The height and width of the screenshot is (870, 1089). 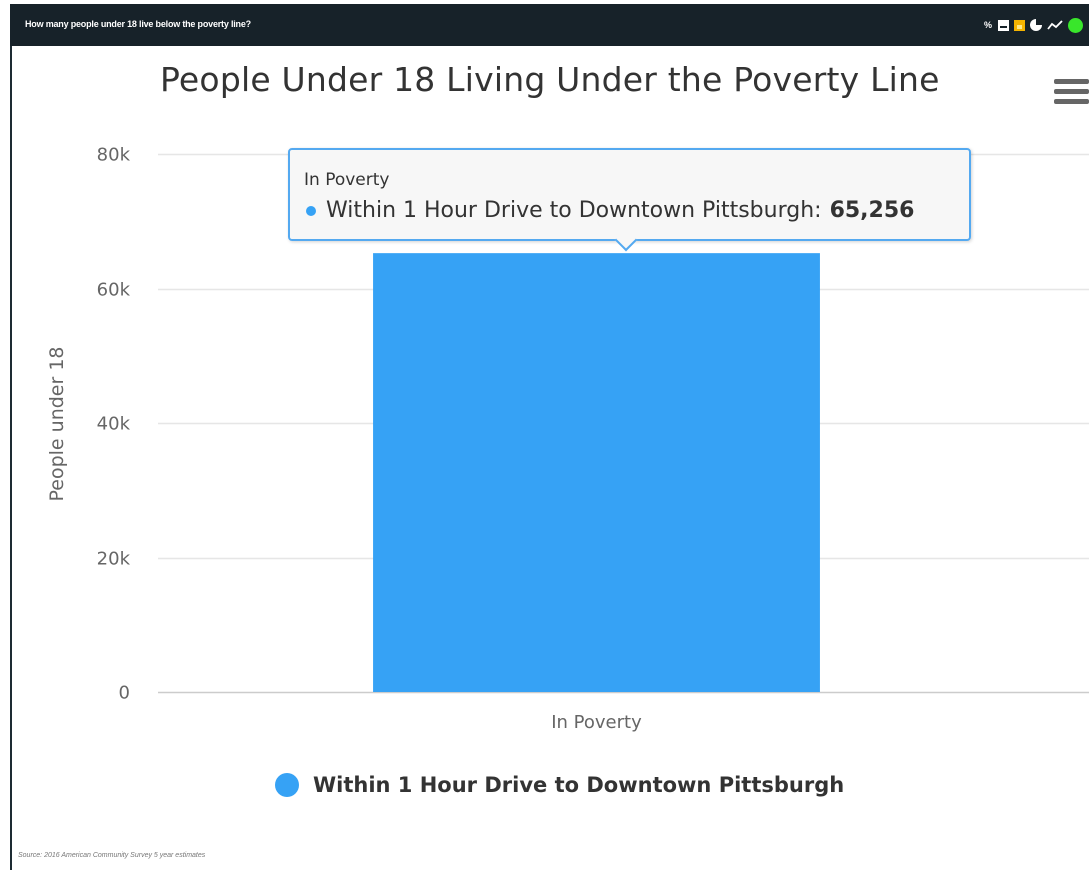 I want to click on tooltip-colon: :, so click(x=818, y=210).